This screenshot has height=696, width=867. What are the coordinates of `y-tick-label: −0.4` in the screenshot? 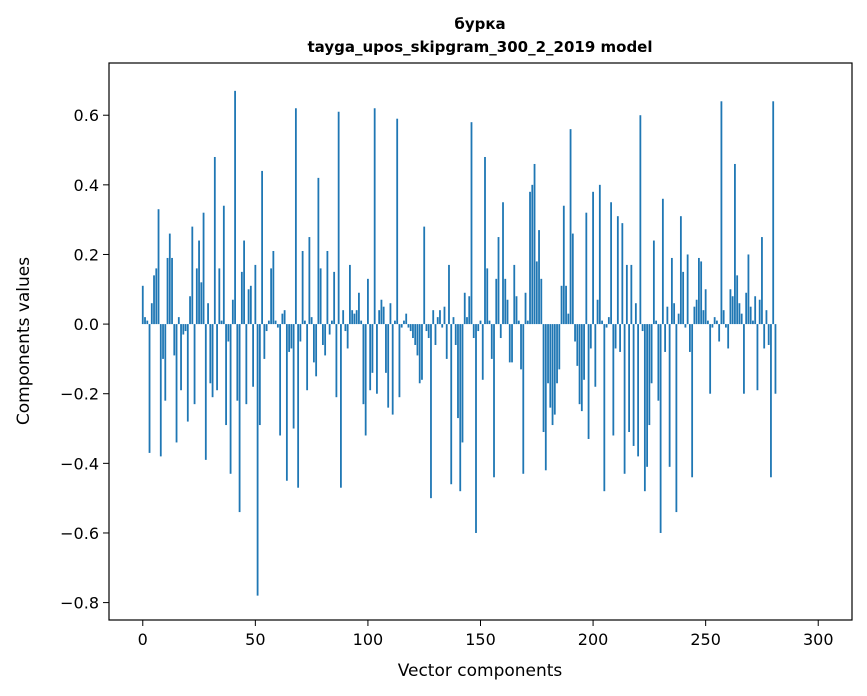 It's located at (79, 463).